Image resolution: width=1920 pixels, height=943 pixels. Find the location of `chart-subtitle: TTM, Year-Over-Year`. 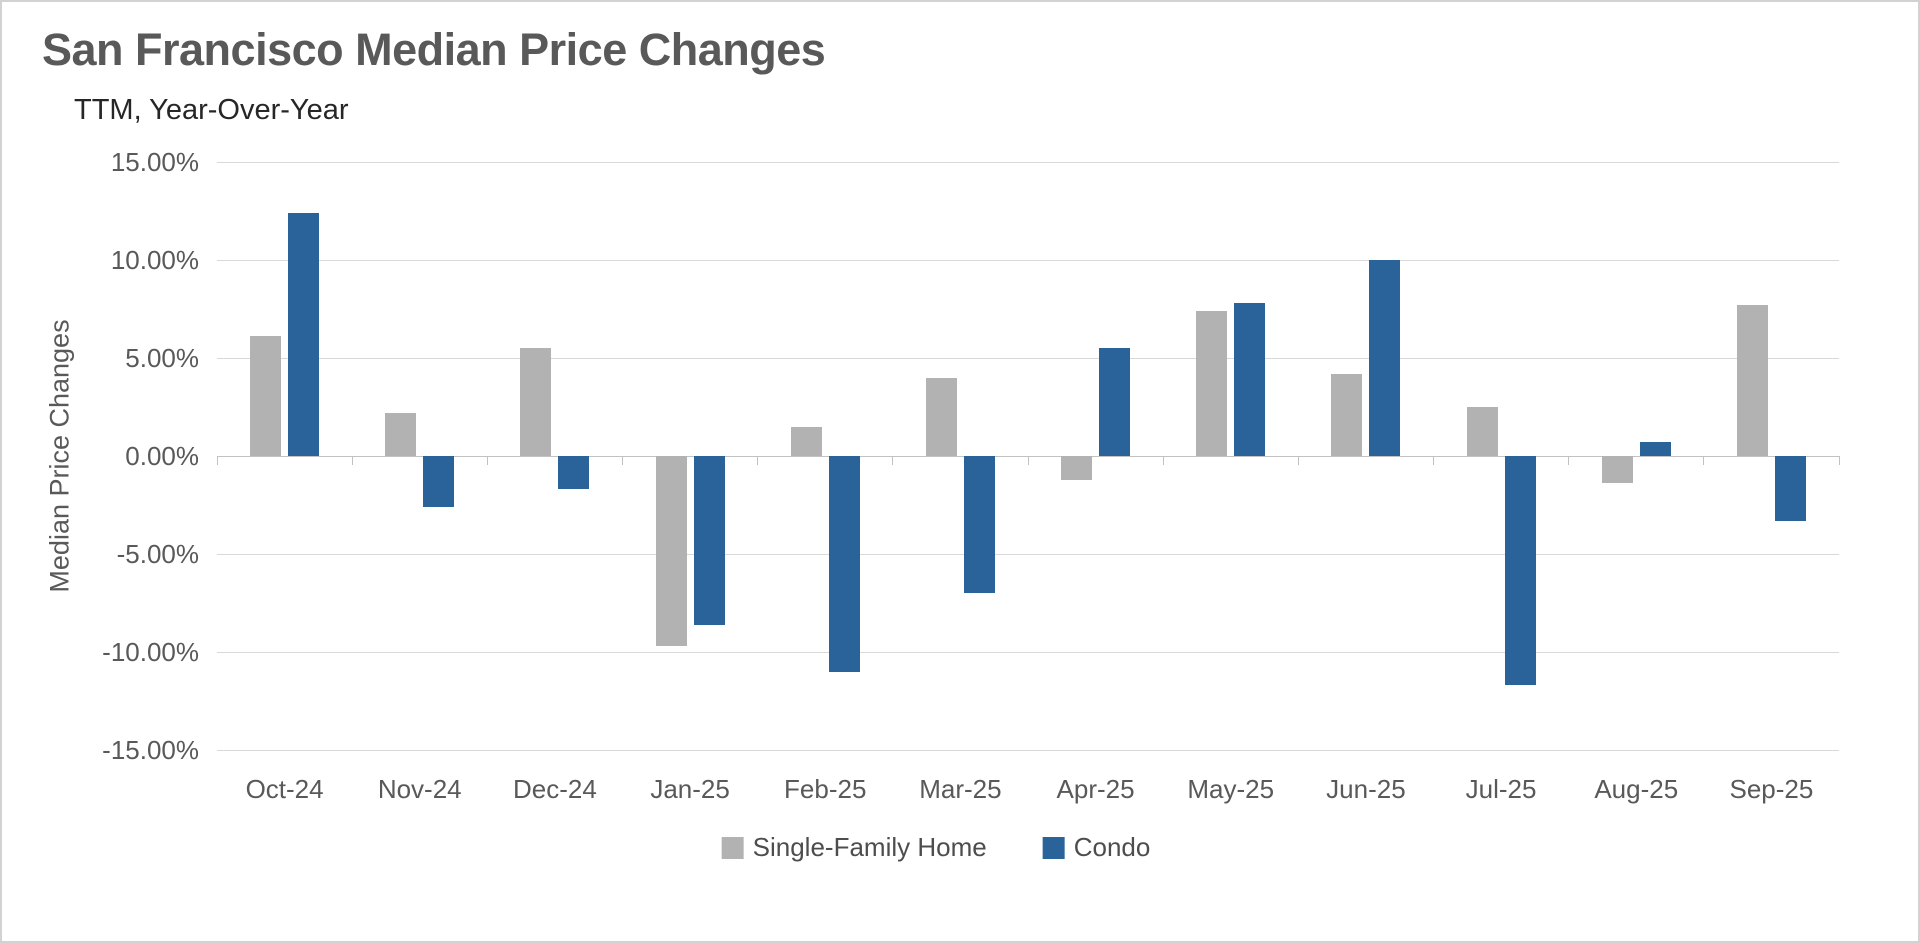

chart-subtitle: TTM, Year-Over-Year is located at coordinates (211, 110).